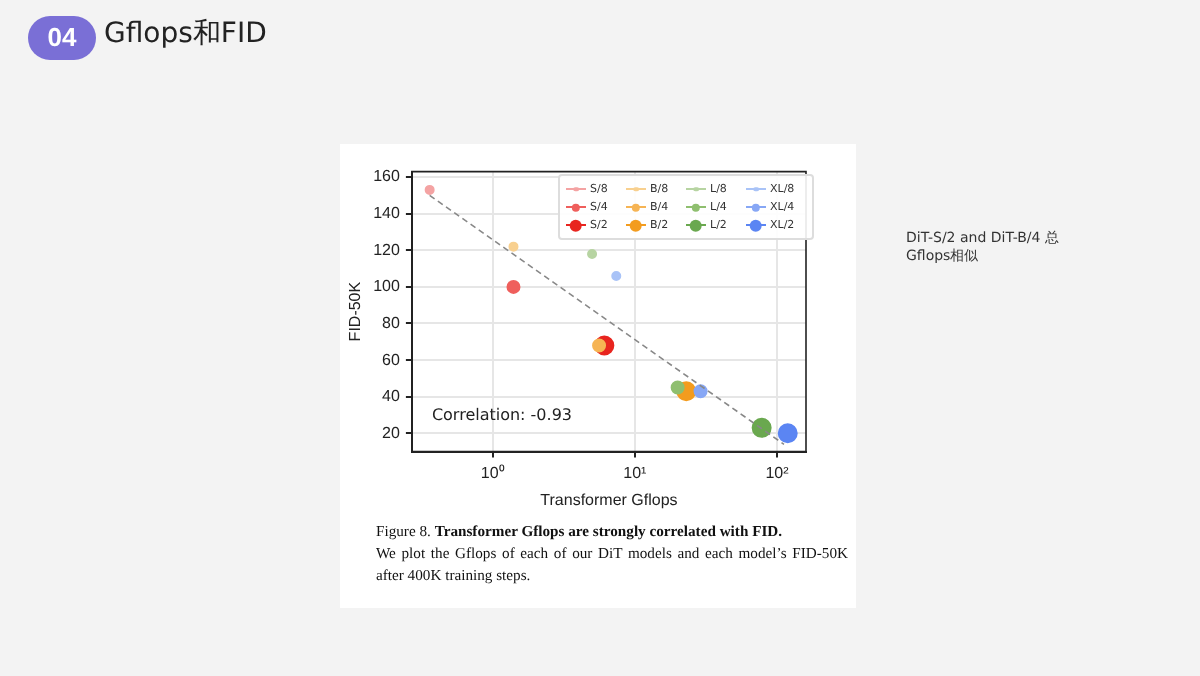 This screenshot has height=676, width=1200. What do you see at coordinates (502, 414) in the screenshot?
I see `annotation: Correlation: -0.93` at bounding box center [502, 414].